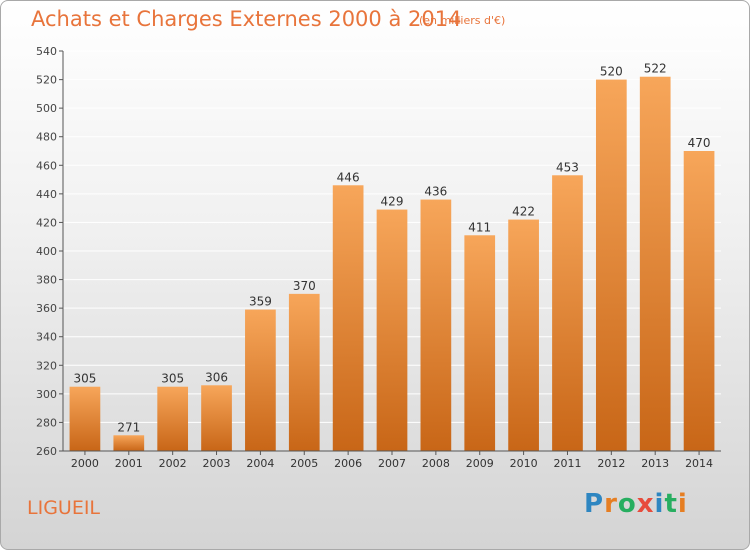  What do you see at coordinates (655, 69) in the screenshot?
I see `data-label: 522` at bounding box center [655, 69].